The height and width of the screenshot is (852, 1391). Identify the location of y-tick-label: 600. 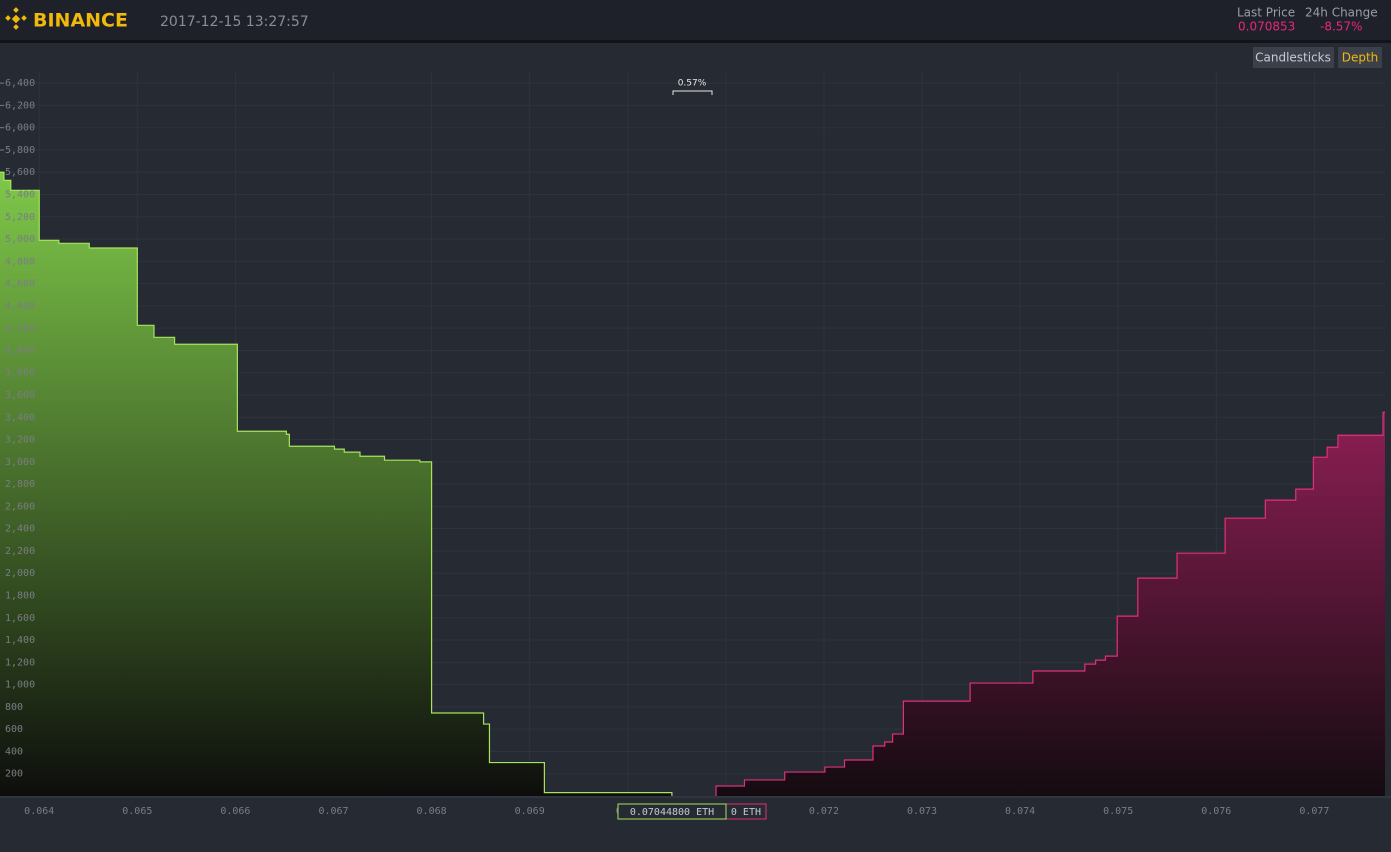
(14, 729).